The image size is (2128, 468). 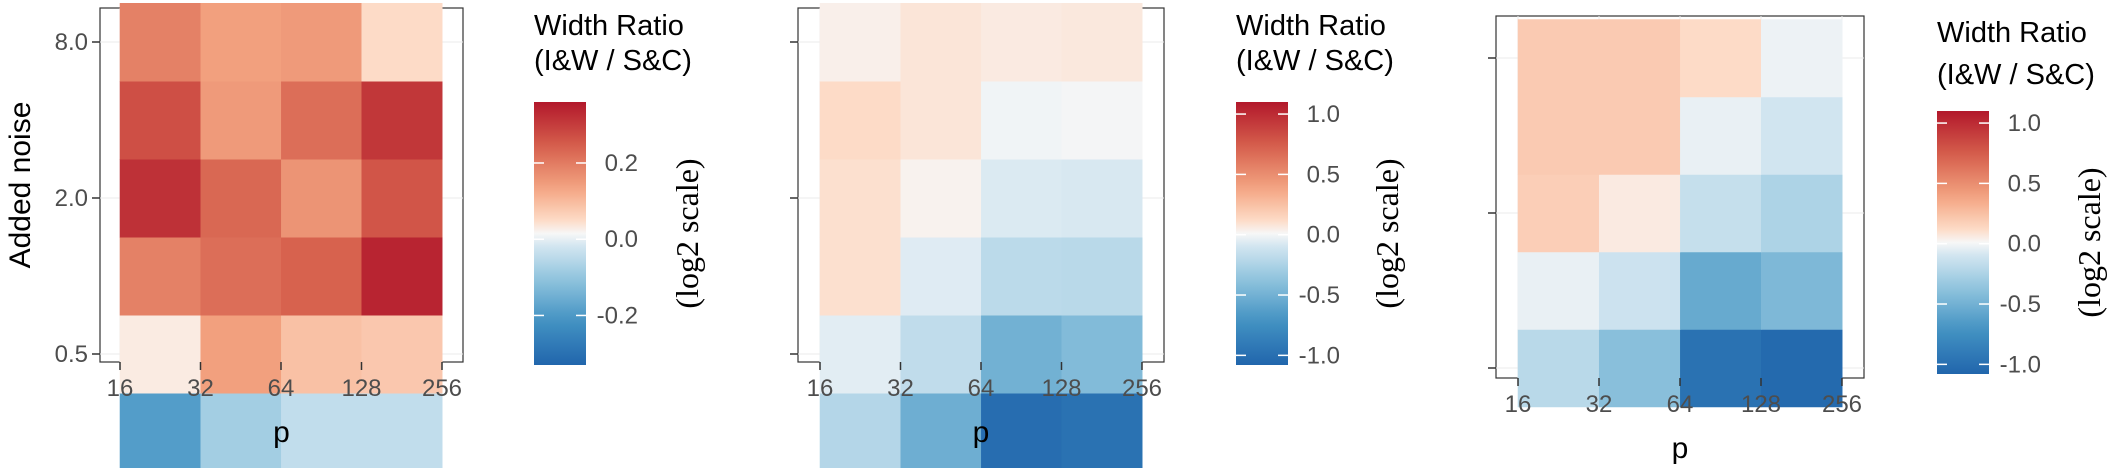 What do you see at coordinates (71, 354) in the screenshot?
I see `y-tick-label: 0.5` at bounding box center [71, 354].